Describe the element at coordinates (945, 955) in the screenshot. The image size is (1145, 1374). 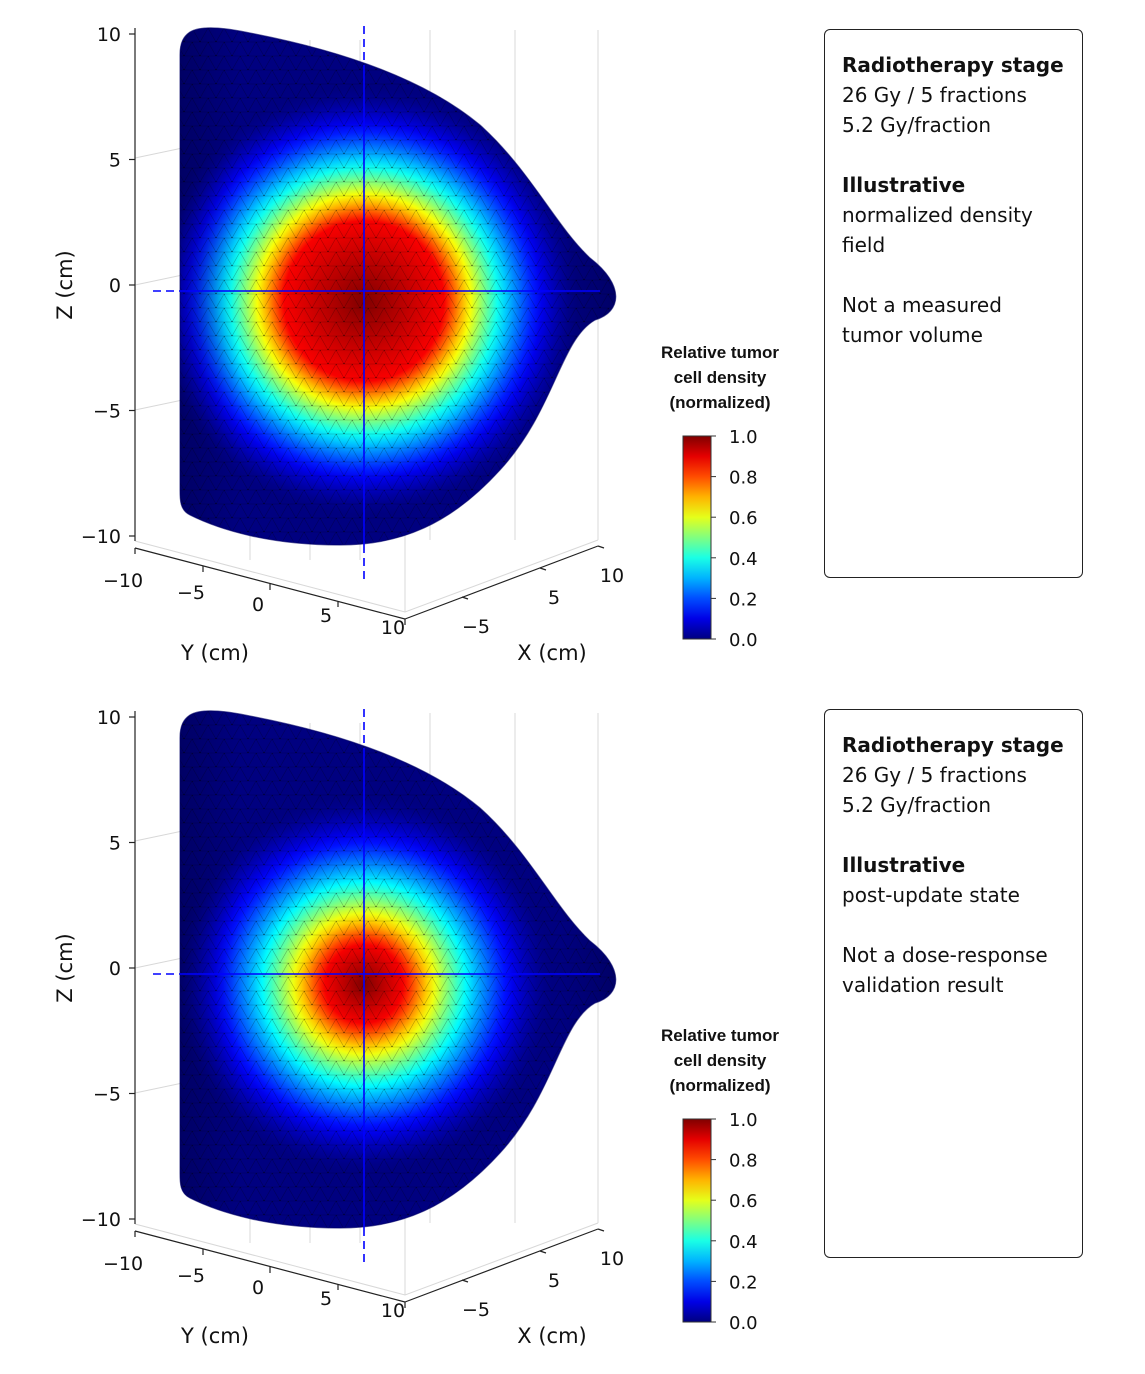
I see `info-line: Not a dose-response` at that location.